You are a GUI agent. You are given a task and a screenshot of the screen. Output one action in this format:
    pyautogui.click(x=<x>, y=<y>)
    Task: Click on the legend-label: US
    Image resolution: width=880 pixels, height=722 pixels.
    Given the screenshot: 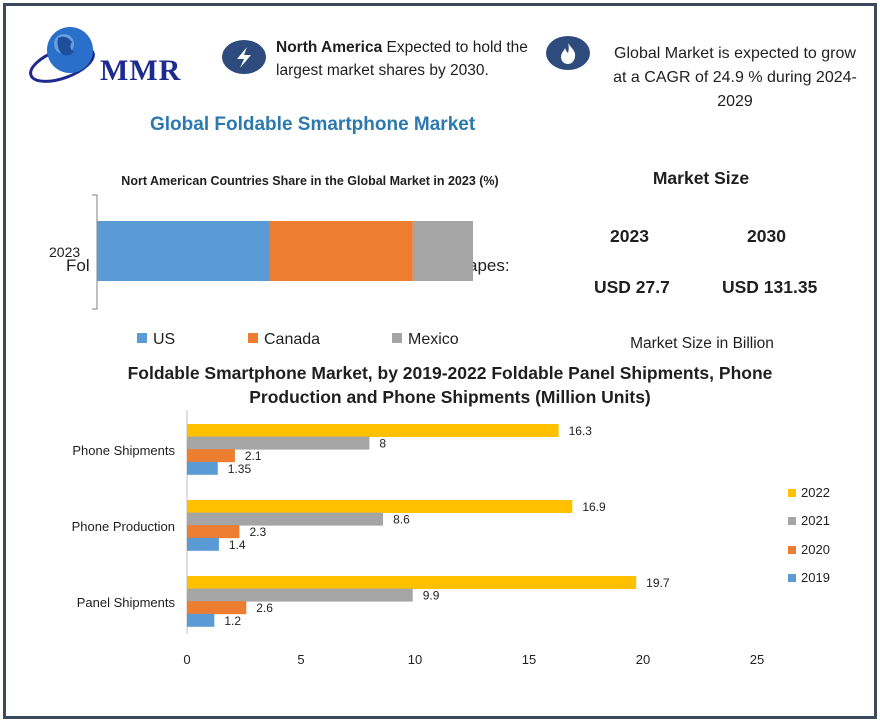 What is the action you would take?
    pyautogui.click(x=164, y=339)
    